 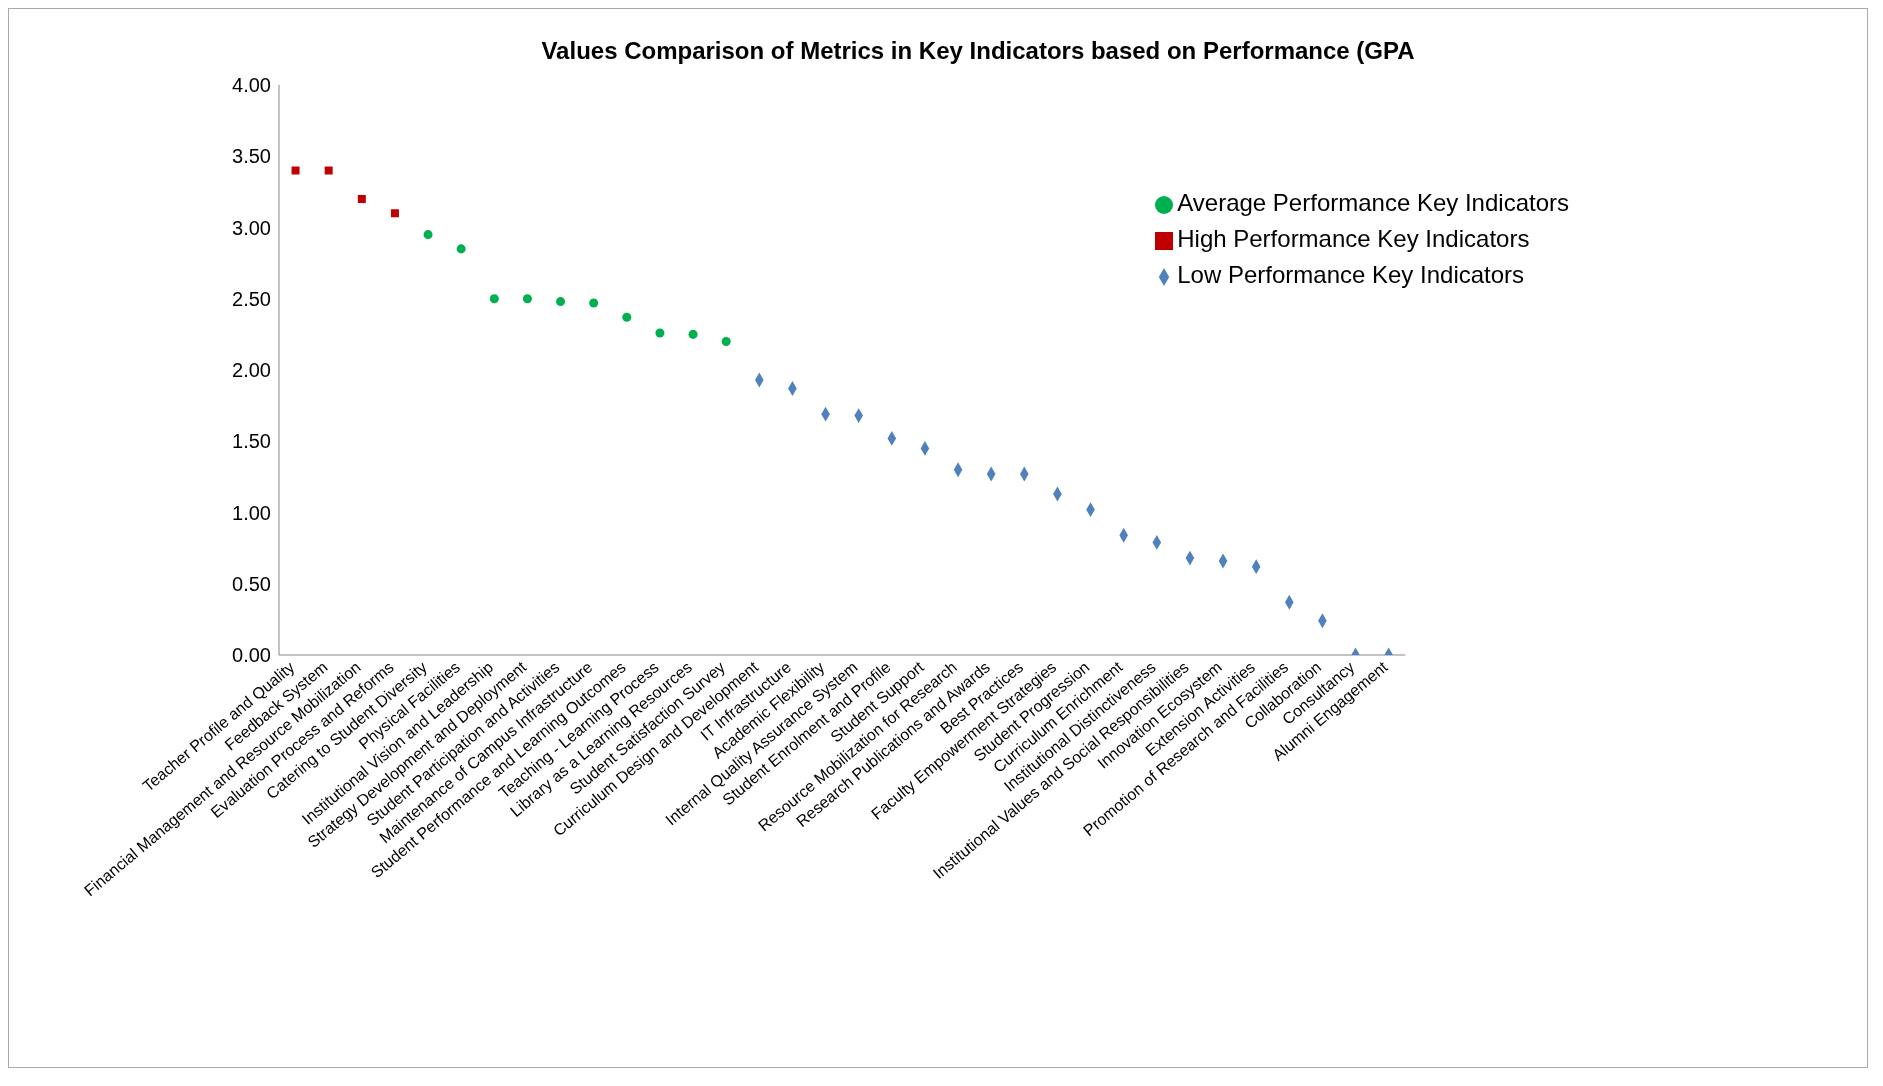 I want to click on legend-label: High Performance Key Indicators, so click(x=1353, y=238).